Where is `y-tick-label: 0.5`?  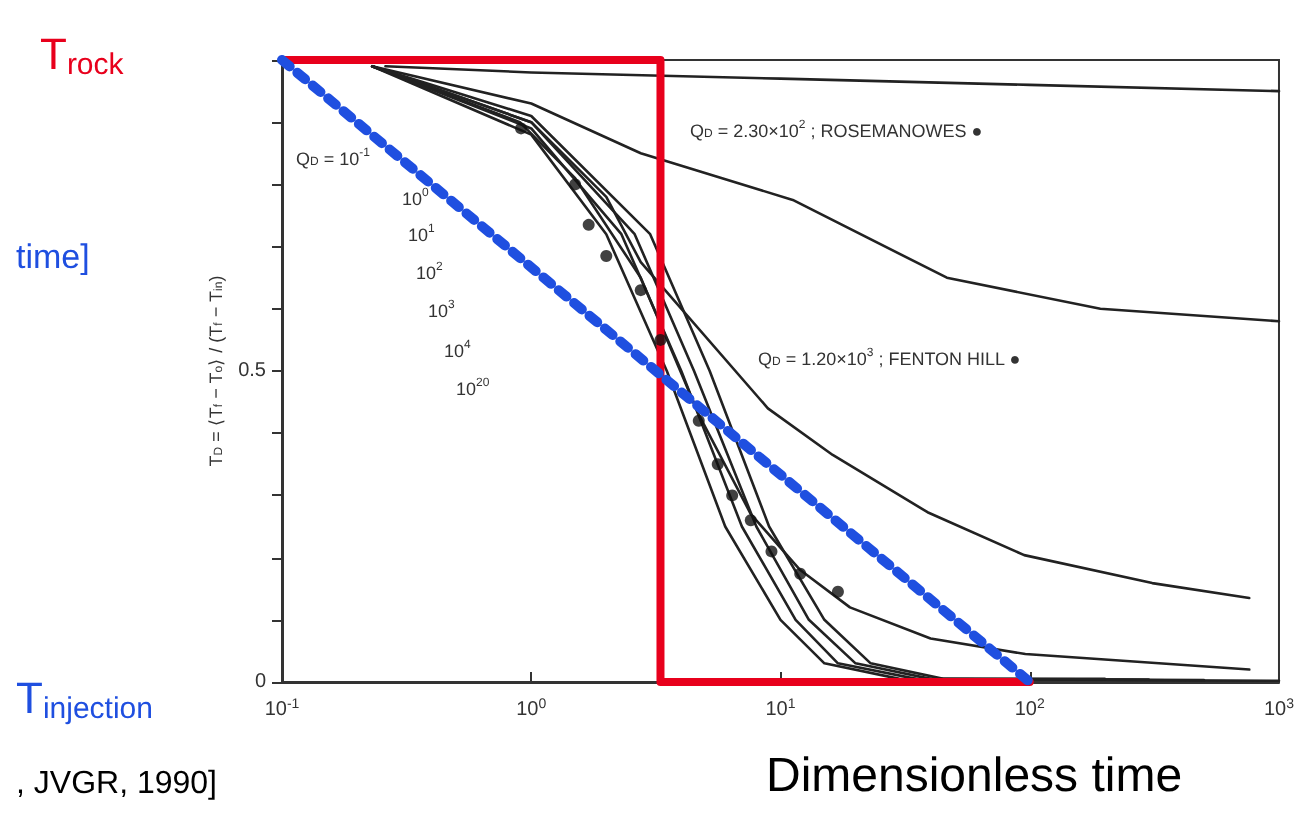 y-tick-label: 0.5 is located at coordinates (252, 371).